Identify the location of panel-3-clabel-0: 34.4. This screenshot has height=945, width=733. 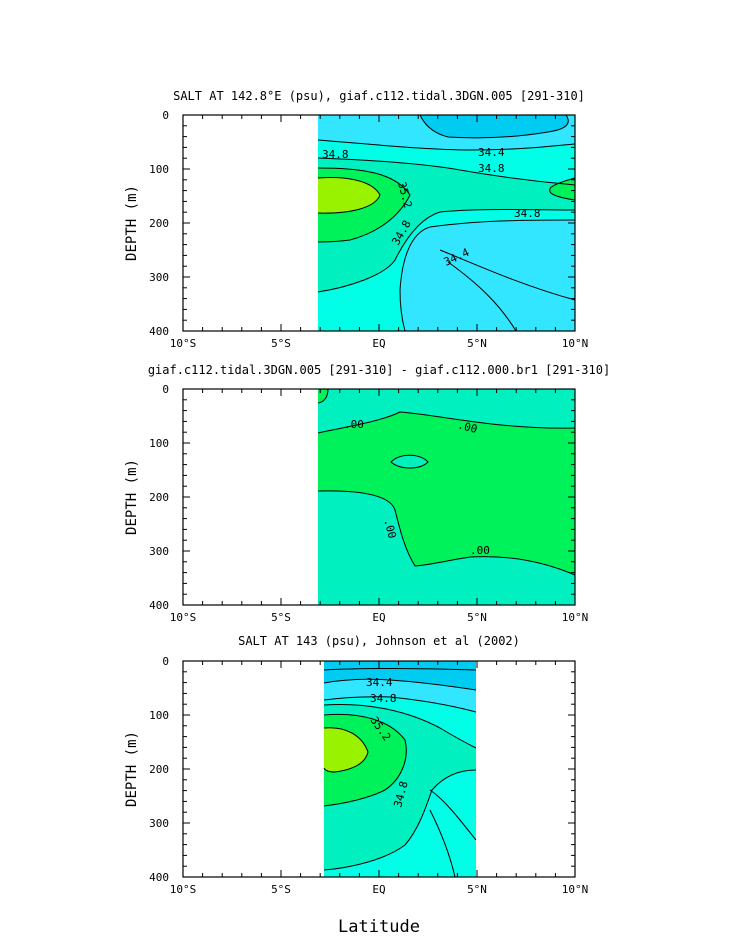
(379, 682).